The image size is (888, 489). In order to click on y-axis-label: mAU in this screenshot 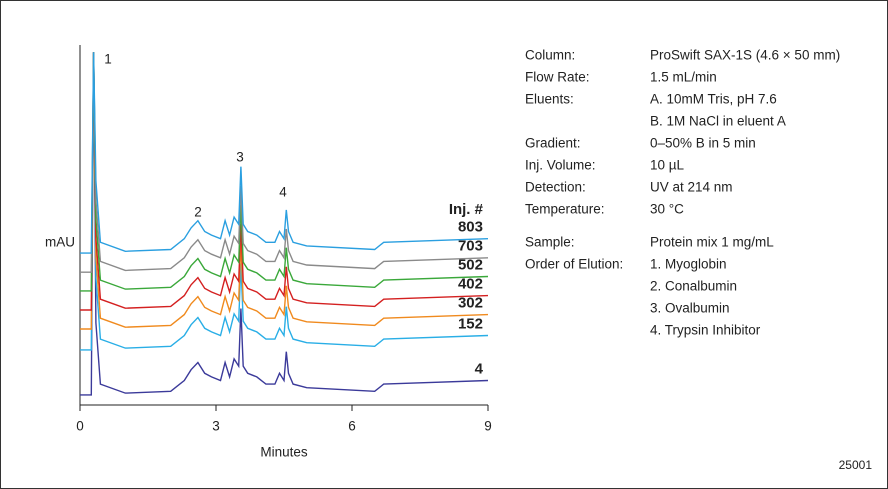, I will do `click(60, 242)`.